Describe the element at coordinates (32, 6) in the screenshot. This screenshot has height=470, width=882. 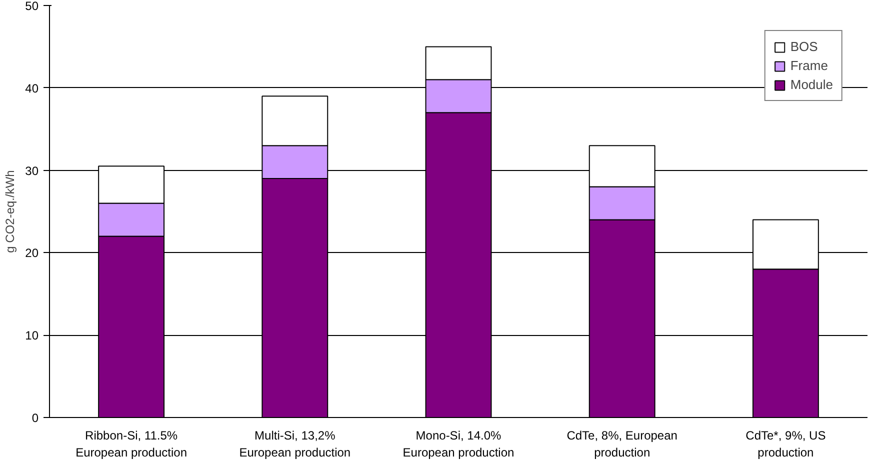
I see `y-tick-label: 50` at that location.